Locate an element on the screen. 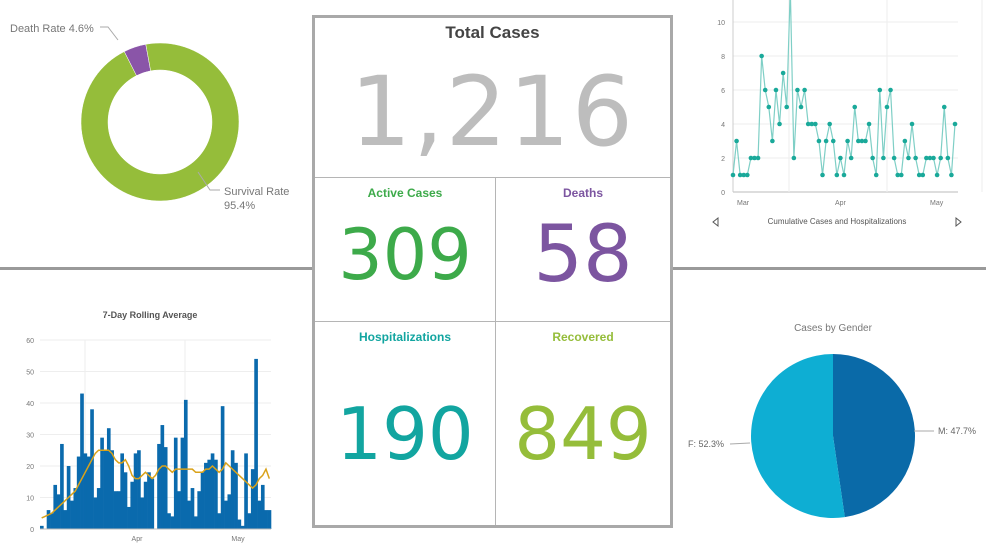 This screenshot has width=986, height=555. y-tick-label: 50 is located at coordinates (30, 373).